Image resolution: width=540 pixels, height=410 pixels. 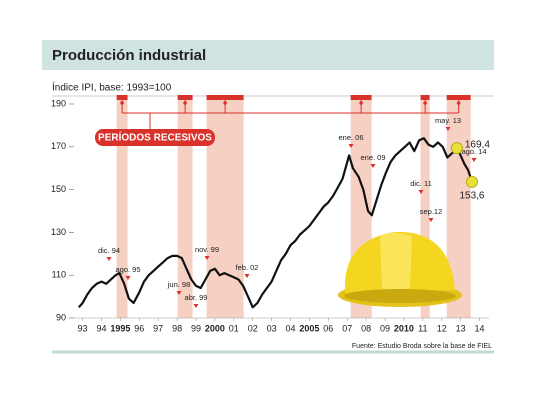 I want to click on x-tick-label: 2005, so click(x=309, y=328).